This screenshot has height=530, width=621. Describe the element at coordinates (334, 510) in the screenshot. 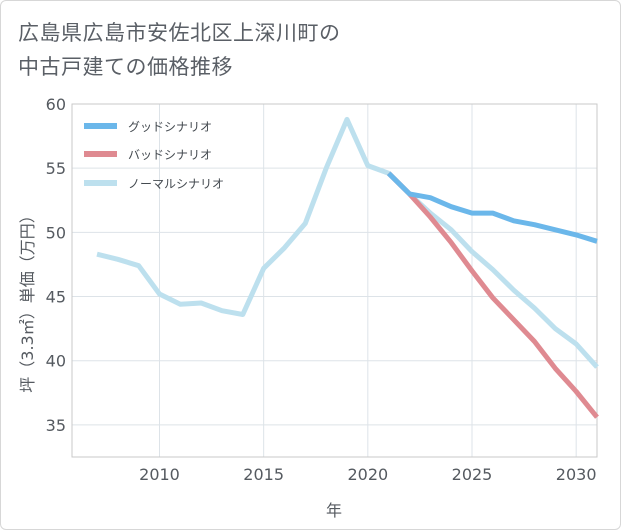

I see `x-axis-label: 年` at that location.